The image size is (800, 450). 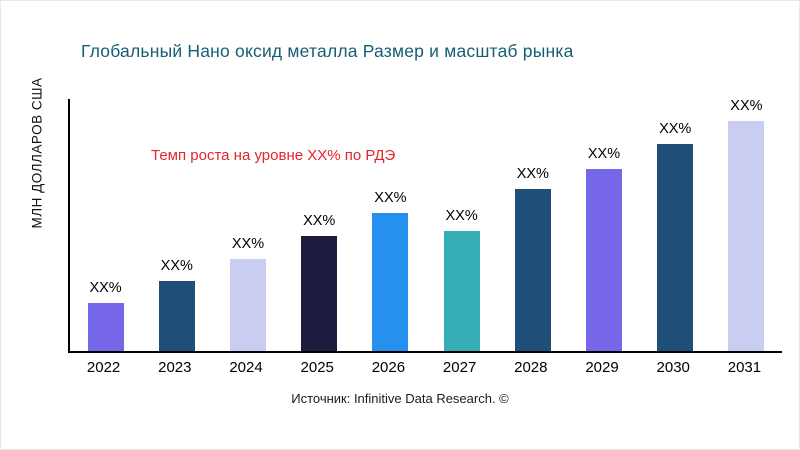 I want to click on x-tick-label: 2025, so click(x=317, y=367).